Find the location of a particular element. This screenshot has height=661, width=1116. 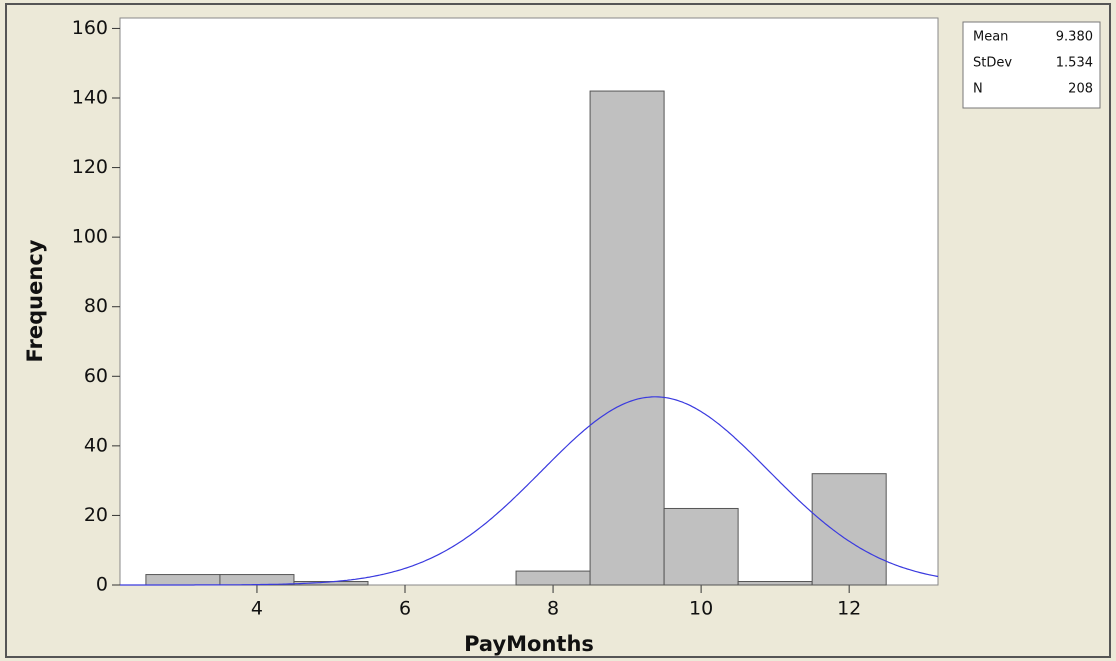

y-axis-label: Frequency is located at coordinates (35, 300).